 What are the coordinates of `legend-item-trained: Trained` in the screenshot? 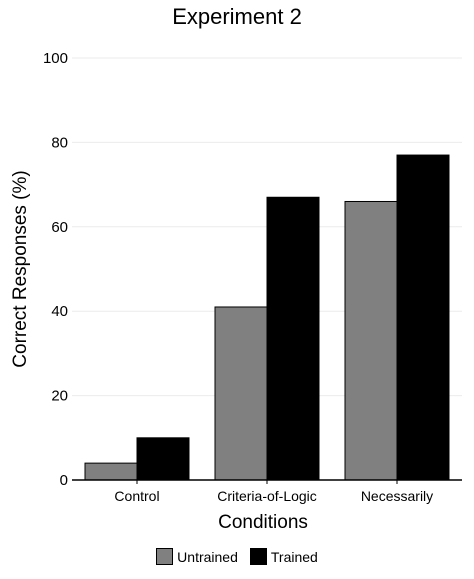 It's located at (283, 556).